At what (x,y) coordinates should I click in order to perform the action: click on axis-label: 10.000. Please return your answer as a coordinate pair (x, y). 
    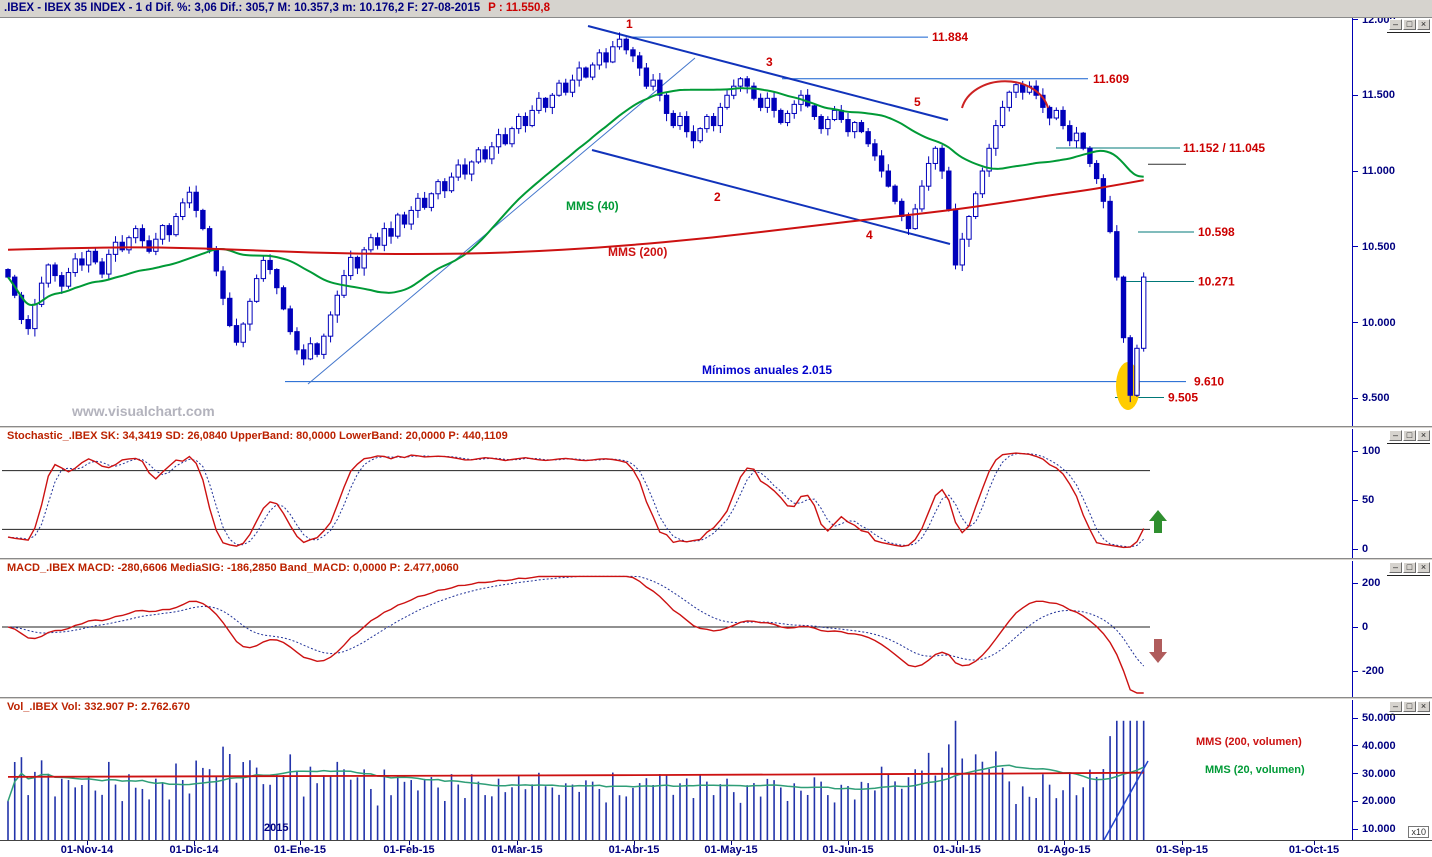
    Looking at the image, I should click on (1379, 322).